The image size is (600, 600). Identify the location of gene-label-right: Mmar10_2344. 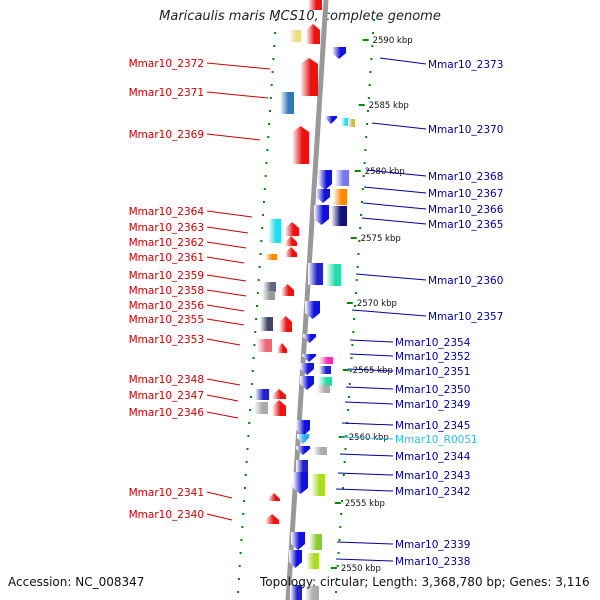
(433, 457).